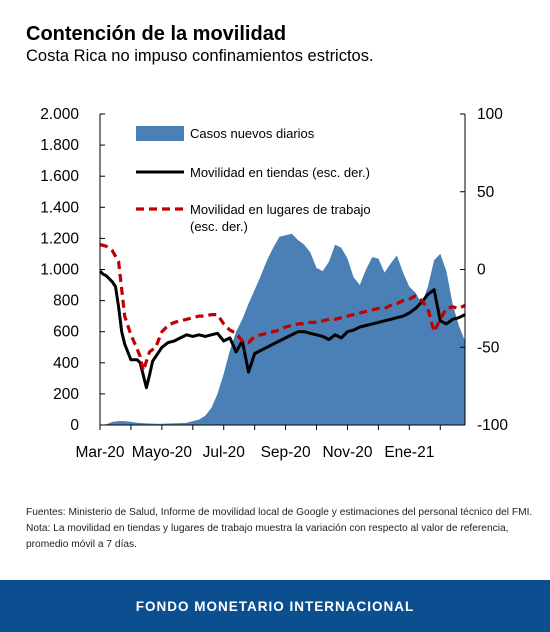  I want to click on legend-swatch-cases, so click(160, 133).